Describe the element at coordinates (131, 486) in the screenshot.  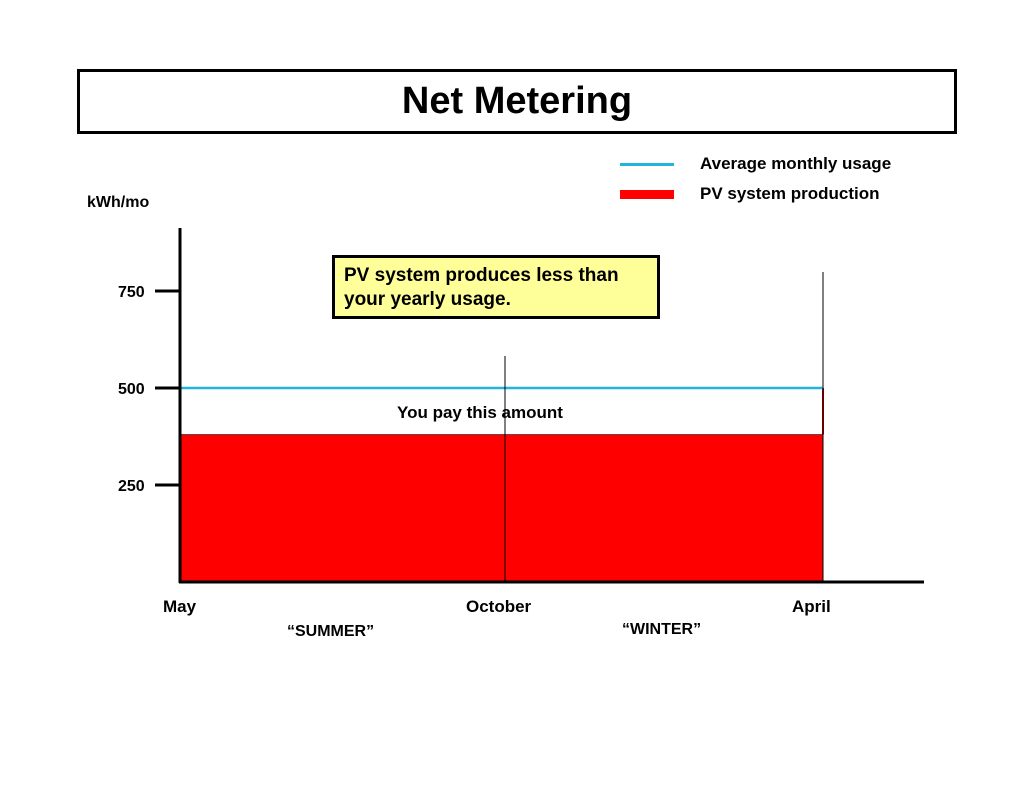
I see `y-tick-label-250: 250` at that location.